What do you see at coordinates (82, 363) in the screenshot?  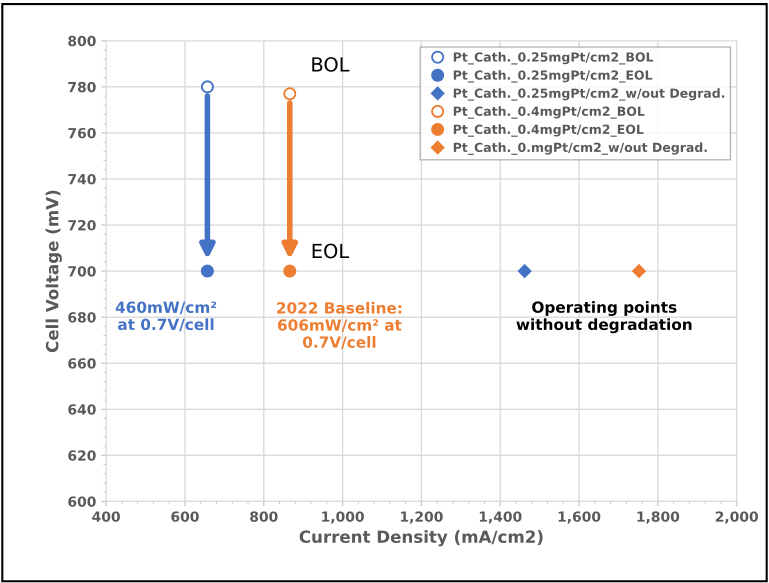 I see `y-tick-label: 660` at bounding box center [82, 363].